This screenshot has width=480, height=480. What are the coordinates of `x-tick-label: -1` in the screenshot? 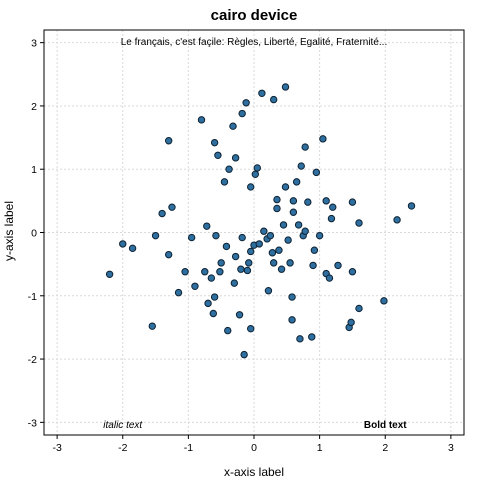 It's located at (188, 448).